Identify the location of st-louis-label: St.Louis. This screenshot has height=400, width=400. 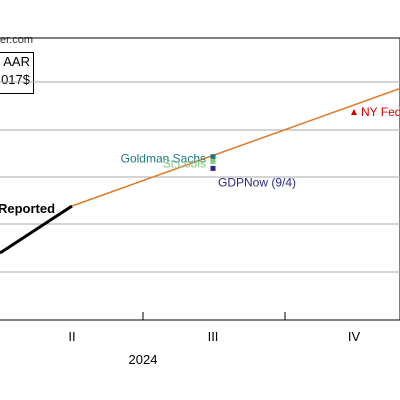
(184, 163).